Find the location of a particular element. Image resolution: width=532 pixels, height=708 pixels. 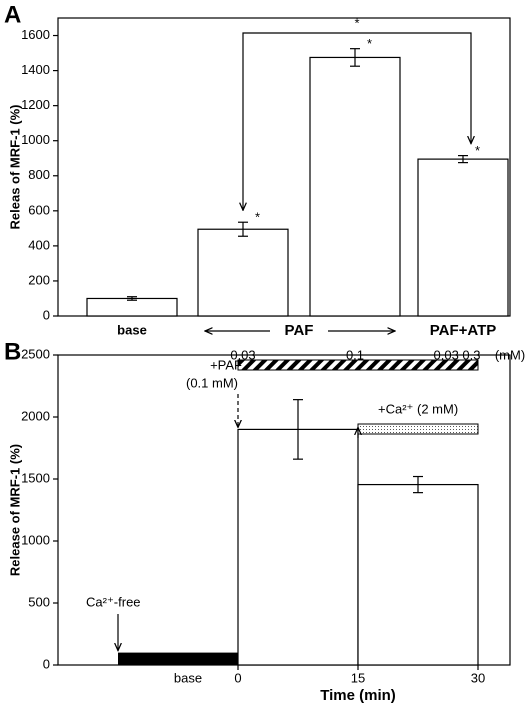

panel-label: B is located at coordinates (12, 351).